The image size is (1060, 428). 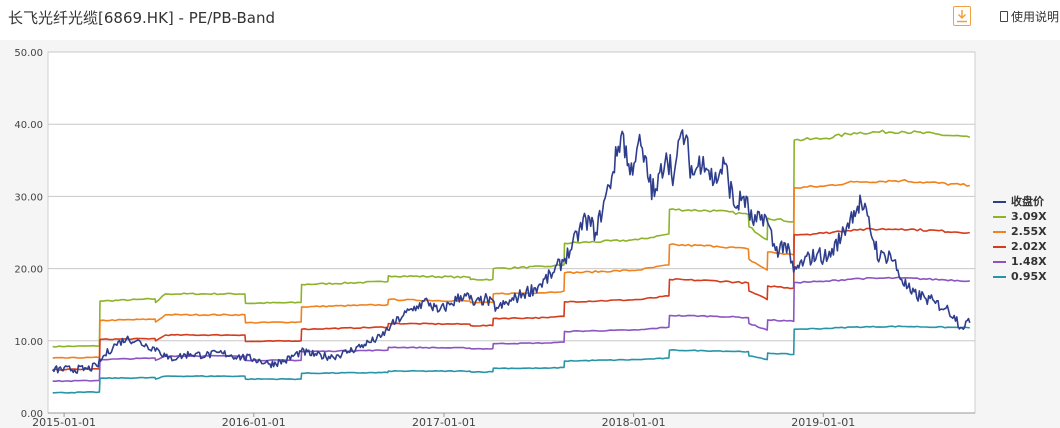 What do you see at coordinates (142, 18) in the screenshot?
I see `page-title: 长飞光纤光缆[6869.HK] - PE/PB-Band` at bounding box center [142, 18].